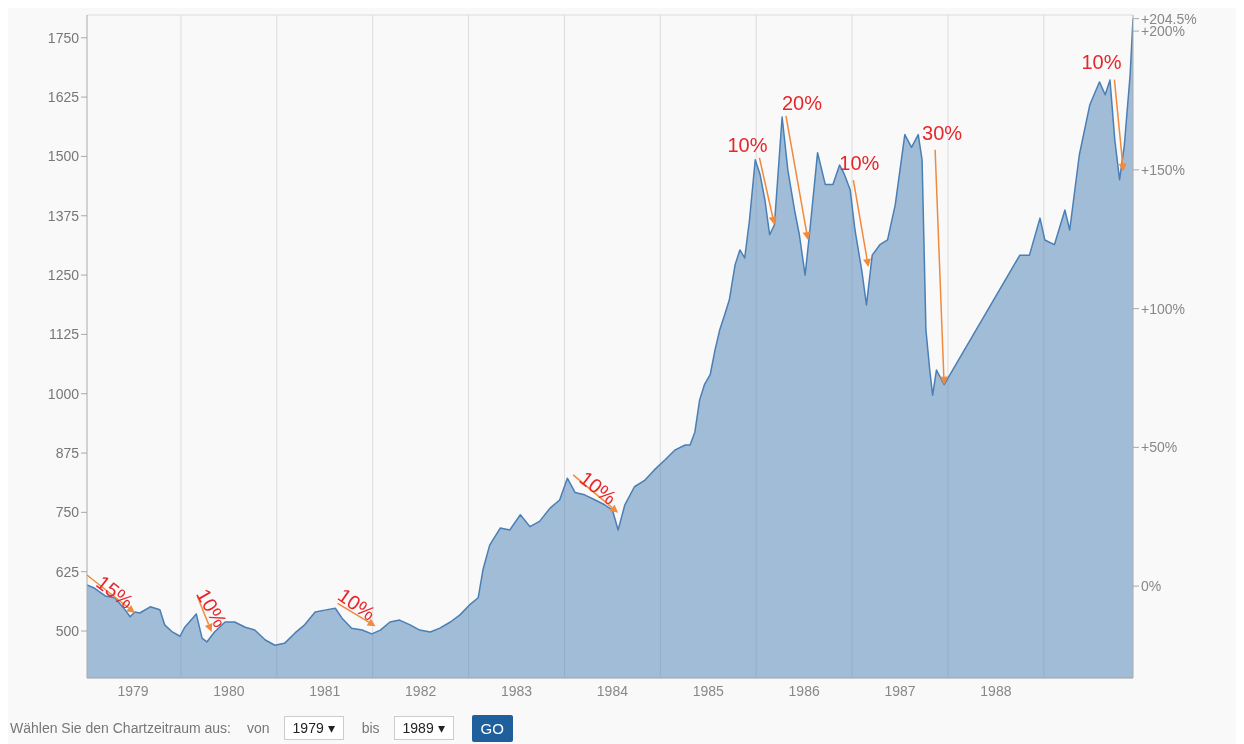 The image size is (1244, 744). I want to click on x-tick-label: 1982, so click(421, 690).